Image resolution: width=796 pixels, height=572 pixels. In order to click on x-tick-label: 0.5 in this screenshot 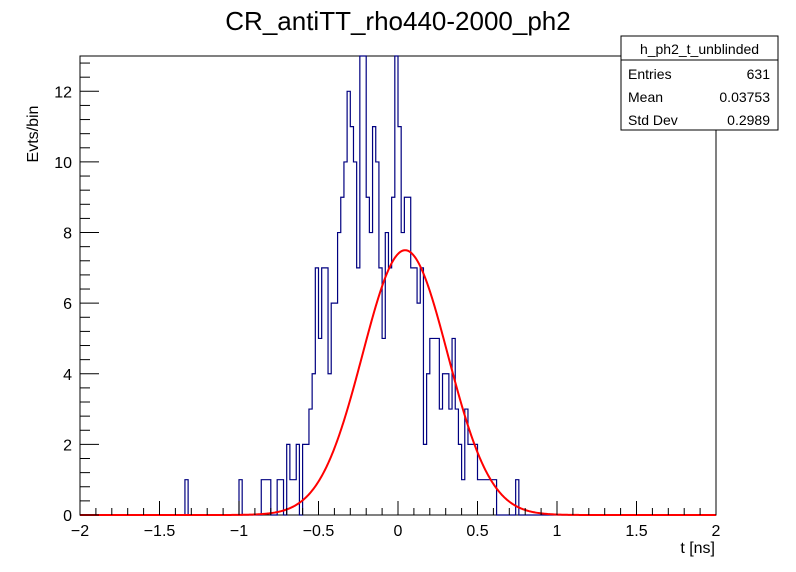, I will do `click(477, 531)`.